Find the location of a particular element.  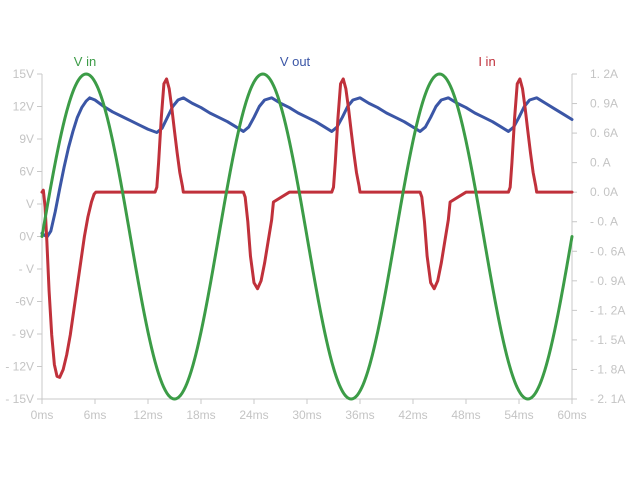

x-tick-label: 18ms is located at coordinates (200, 415).